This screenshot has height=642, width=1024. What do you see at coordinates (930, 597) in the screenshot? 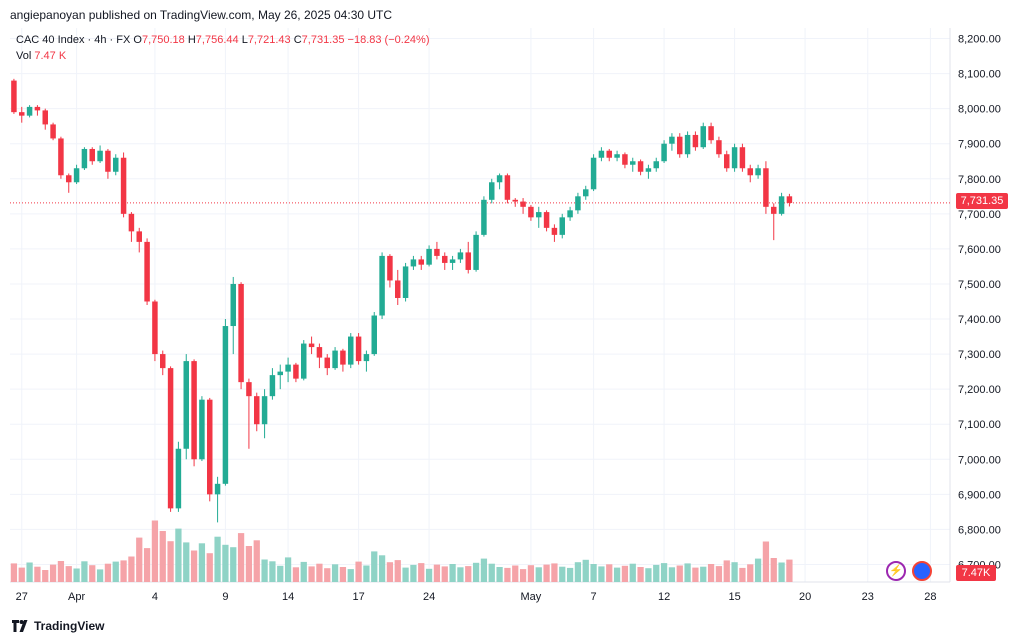
I see `x-tick-label: 28` at bounding box center [930, 597].